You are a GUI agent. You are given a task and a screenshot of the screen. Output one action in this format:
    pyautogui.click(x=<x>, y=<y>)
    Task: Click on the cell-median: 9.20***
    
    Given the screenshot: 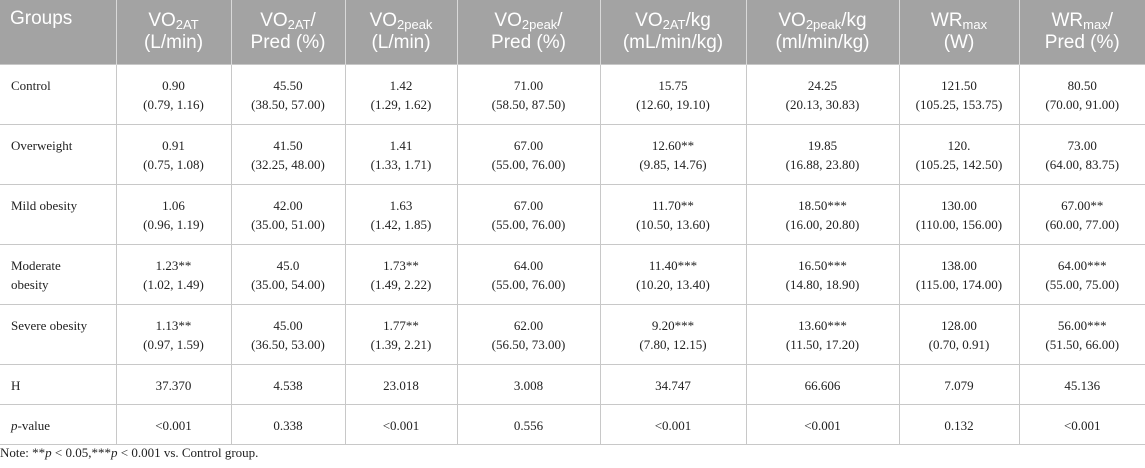 What is the action you would take?
    pyautogui.click(x=673, y=325)
    